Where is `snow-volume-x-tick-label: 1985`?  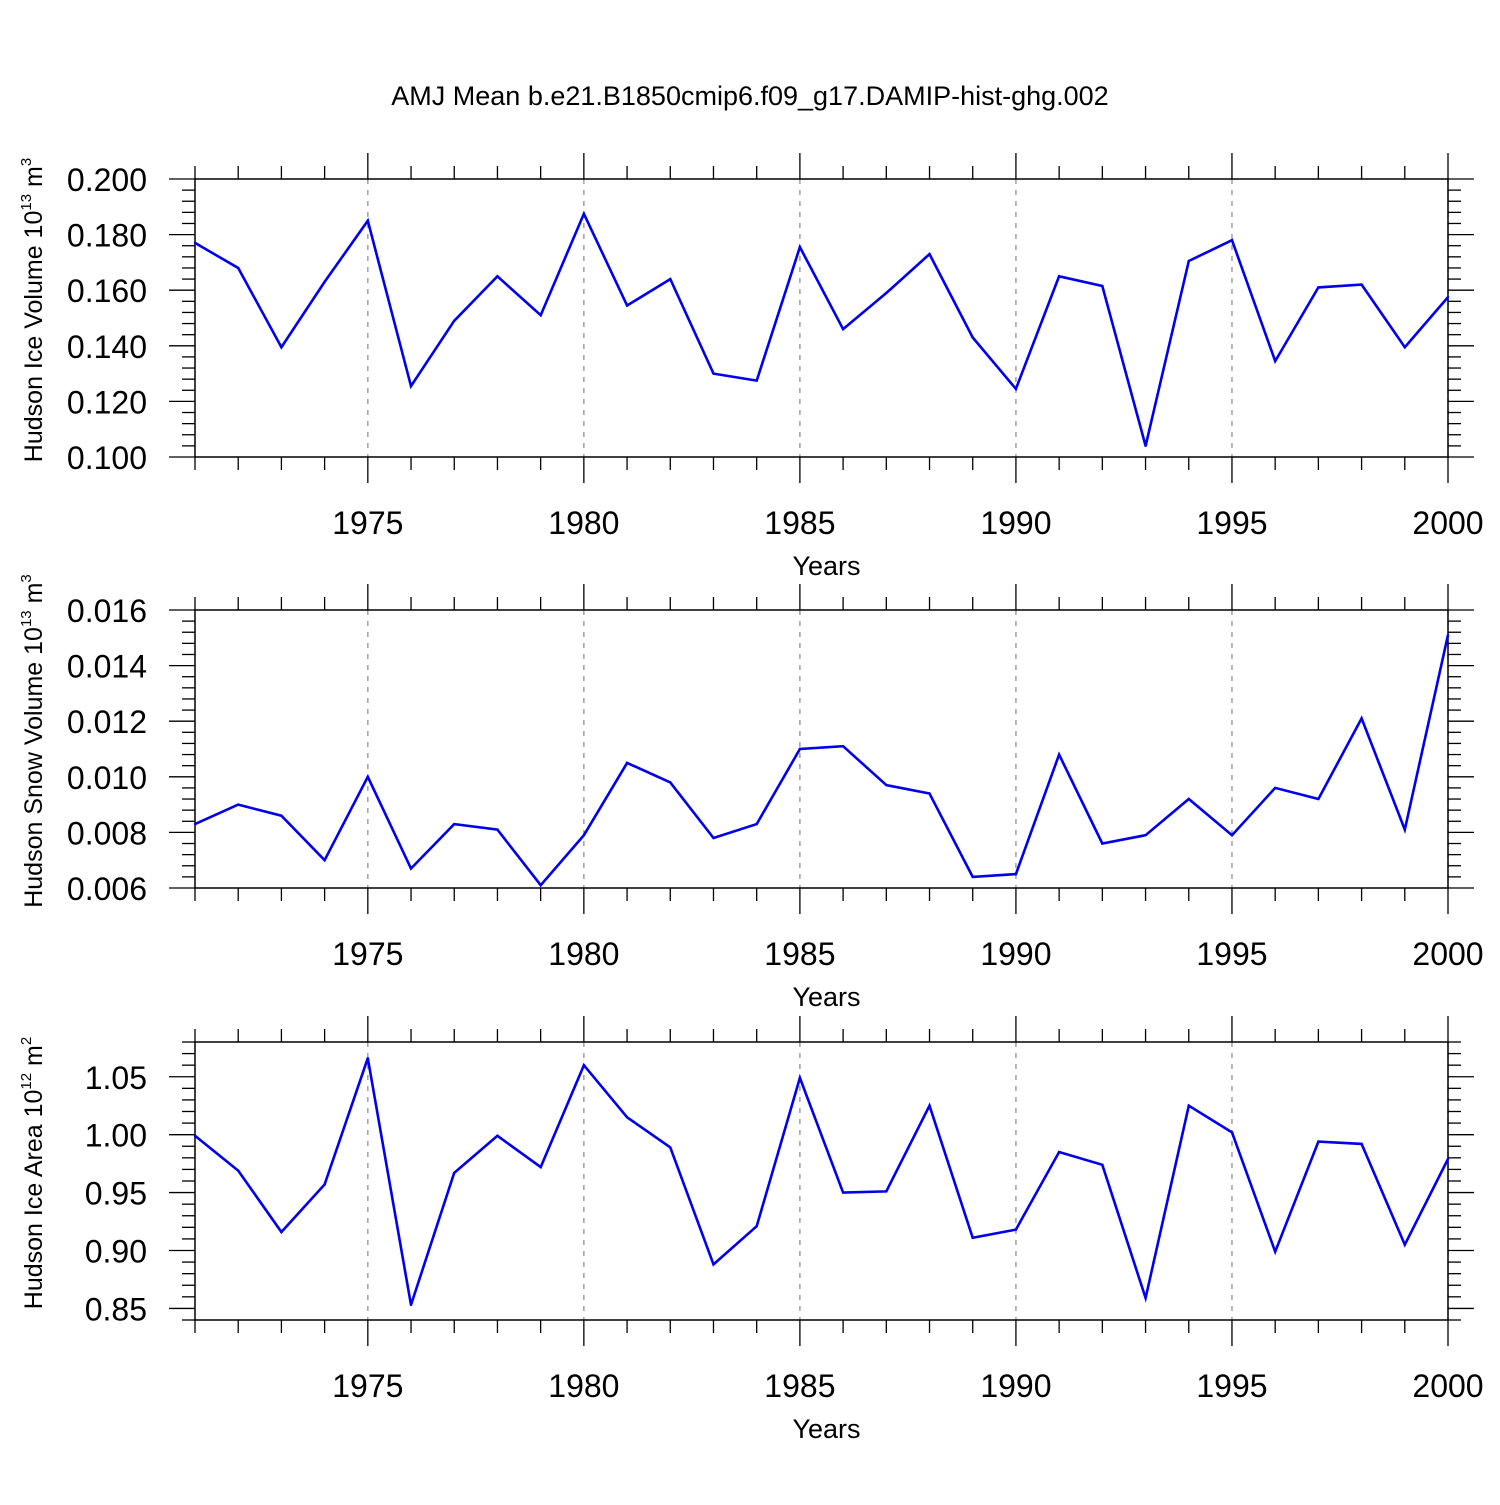
snow-volume-x-tick-label: 1985 is located at coordinates (799, 954).